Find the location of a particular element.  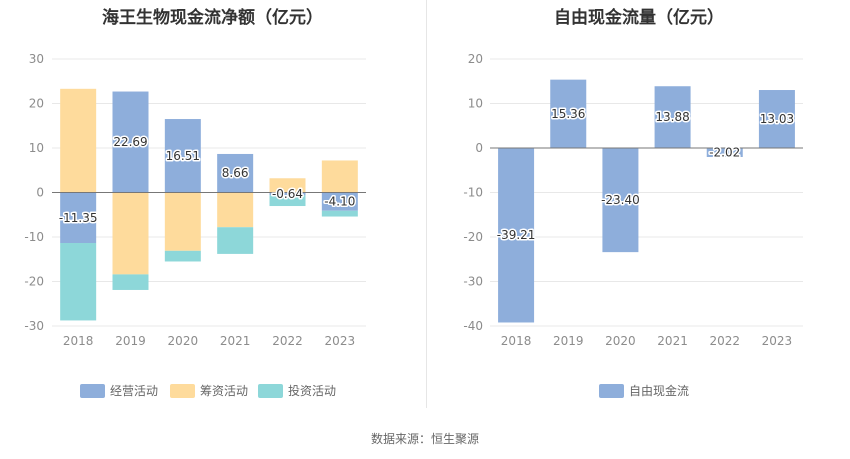

data-label: -2.02 is located at coordinates (724, 152).